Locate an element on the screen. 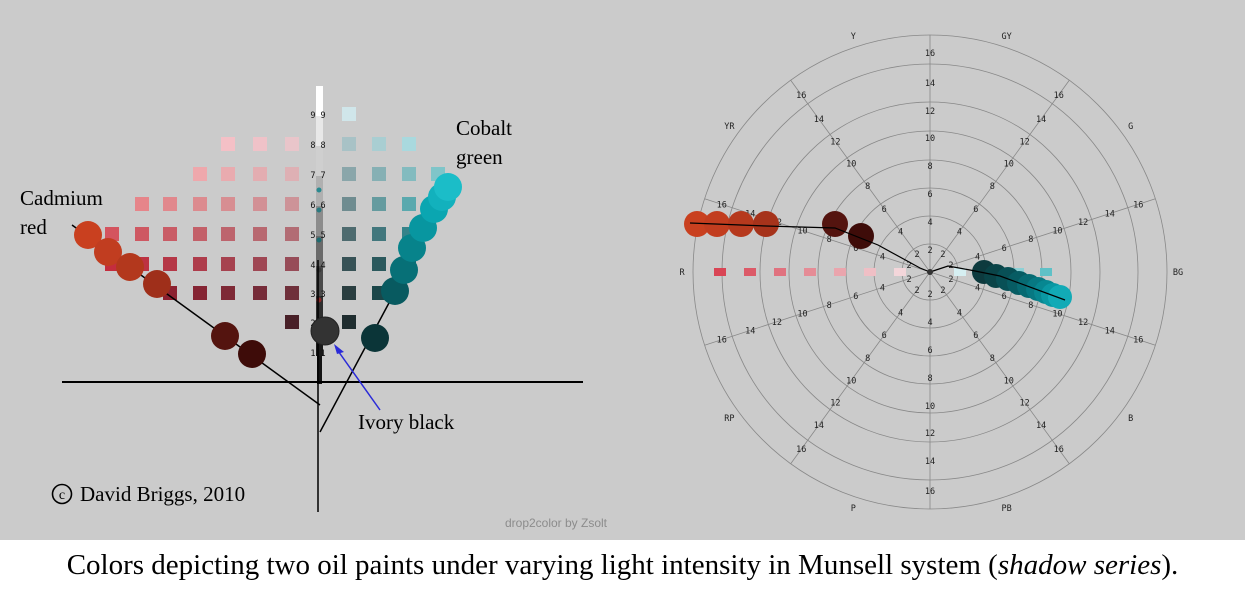  cadmium-label-line2: red is located at coordinates (33, 227).